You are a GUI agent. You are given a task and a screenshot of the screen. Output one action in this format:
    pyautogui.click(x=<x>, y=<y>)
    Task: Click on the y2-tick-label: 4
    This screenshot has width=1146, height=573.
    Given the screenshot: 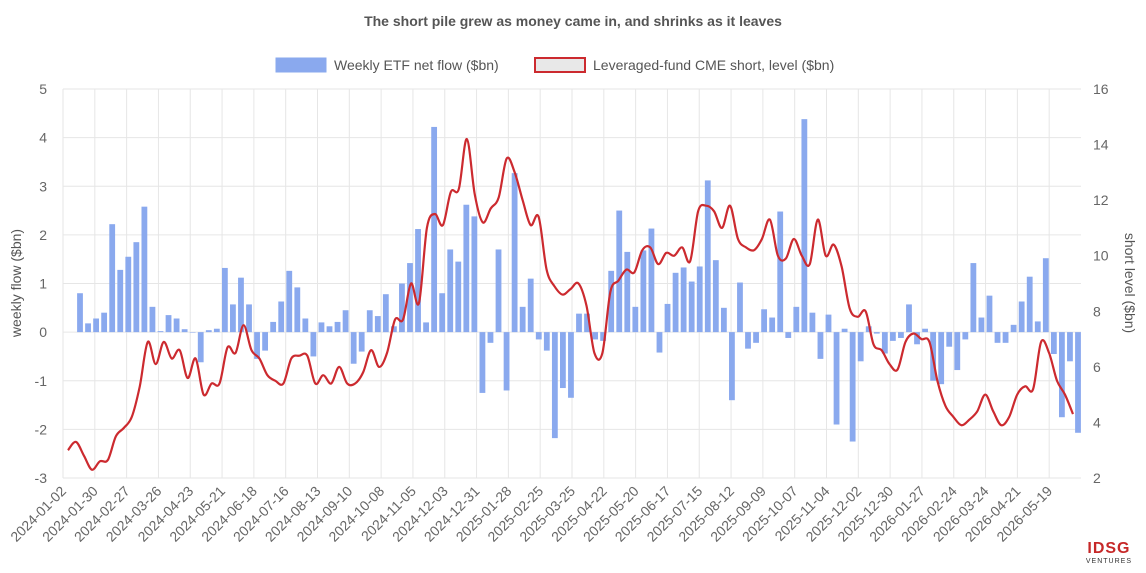 What is the action you would take?
    pyautogui.click(x=1097, y=422)
    